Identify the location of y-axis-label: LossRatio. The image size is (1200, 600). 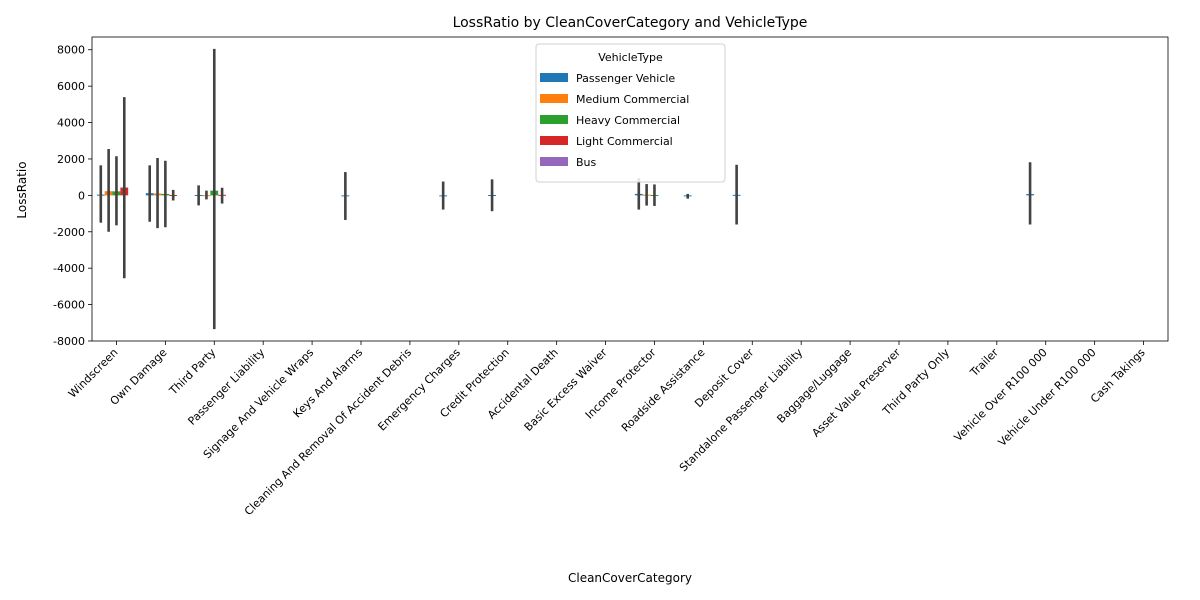
(22, 189).